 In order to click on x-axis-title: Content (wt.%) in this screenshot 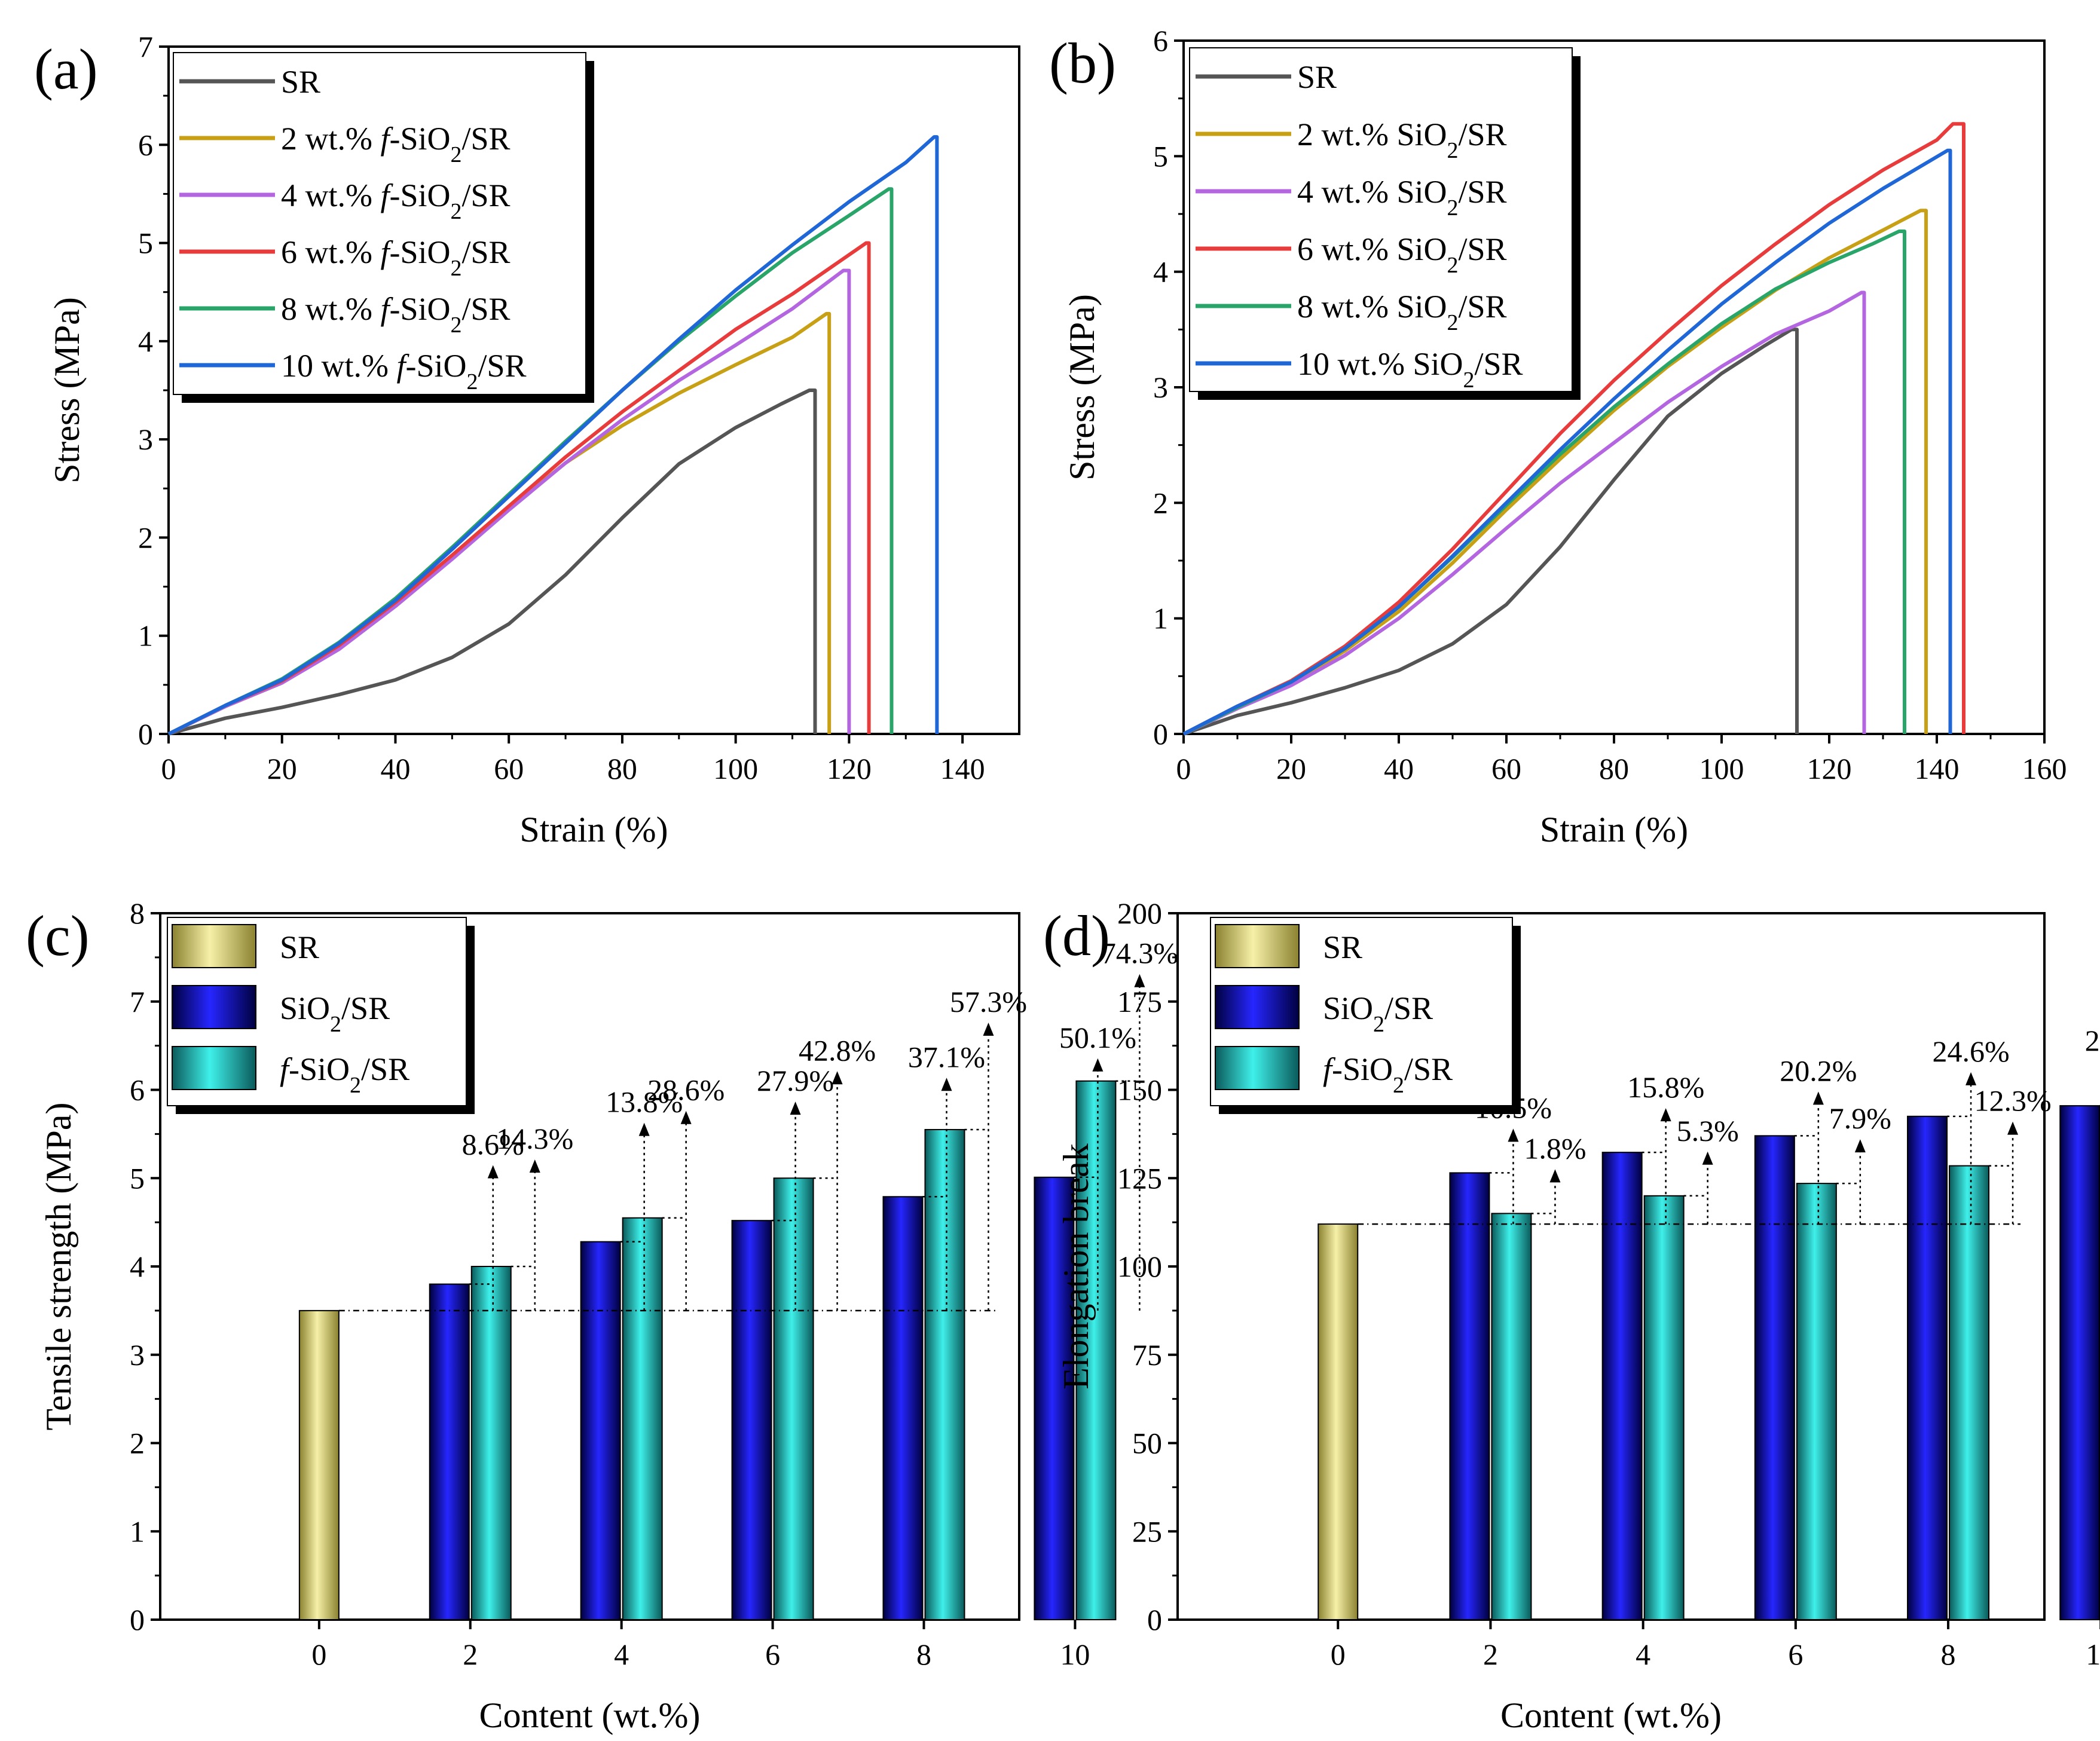, I will do `click(590, 1716)`.